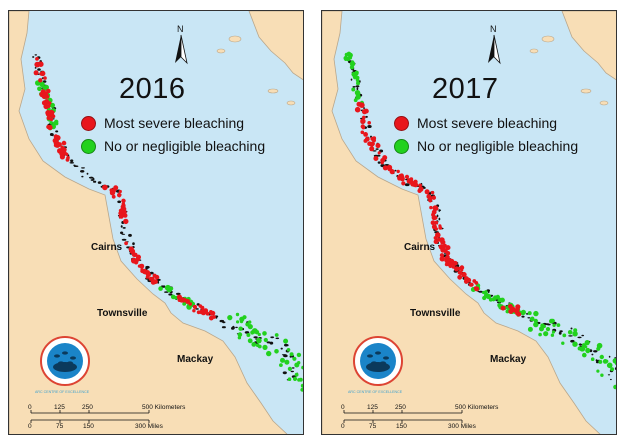 This screenshot has height=447, width=624. I want to click on scale-km-125: 125, so click(59, 407).